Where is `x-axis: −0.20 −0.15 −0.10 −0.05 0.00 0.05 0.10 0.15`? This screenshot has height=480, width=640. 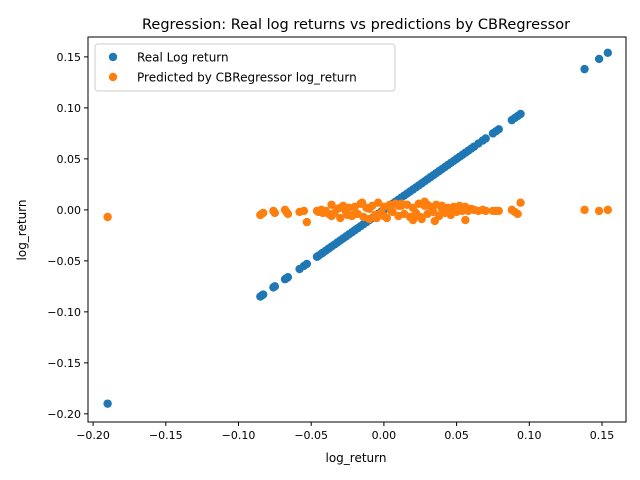
x-axis: −0.20 −0.15 −0.10 −0.05 0.00 0.05 0.10 0.15 is located at coordinates (345, 432).